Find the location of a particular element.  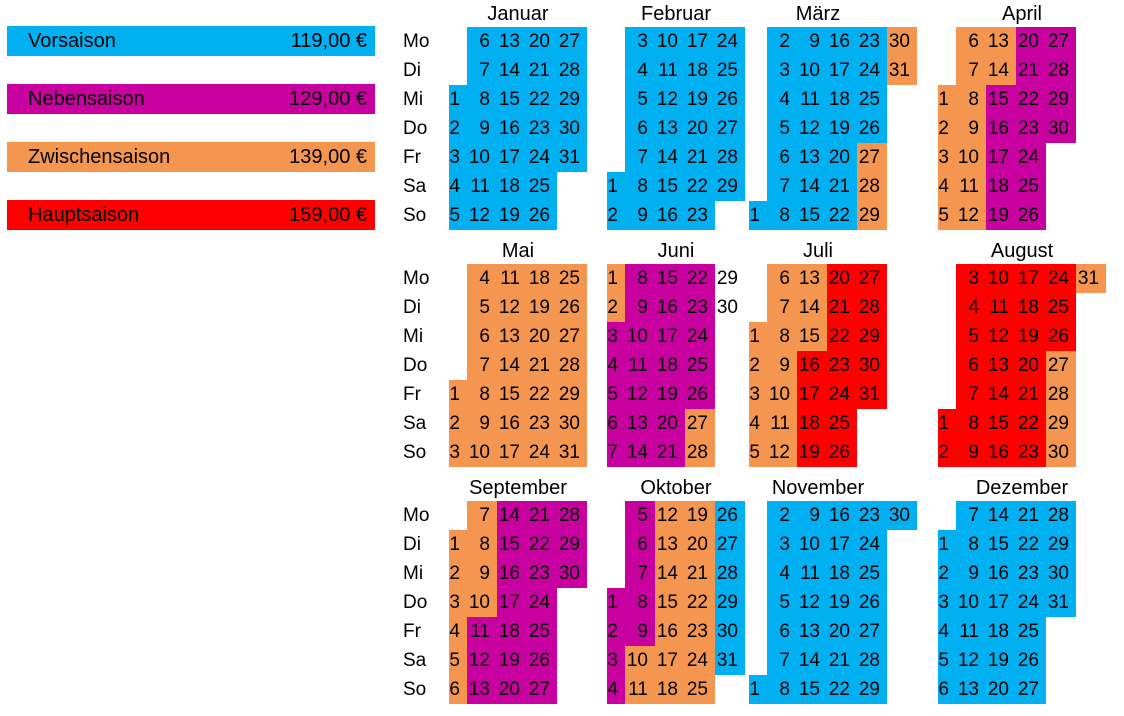

day-cell: 28 is located at coordinates (572, 515).